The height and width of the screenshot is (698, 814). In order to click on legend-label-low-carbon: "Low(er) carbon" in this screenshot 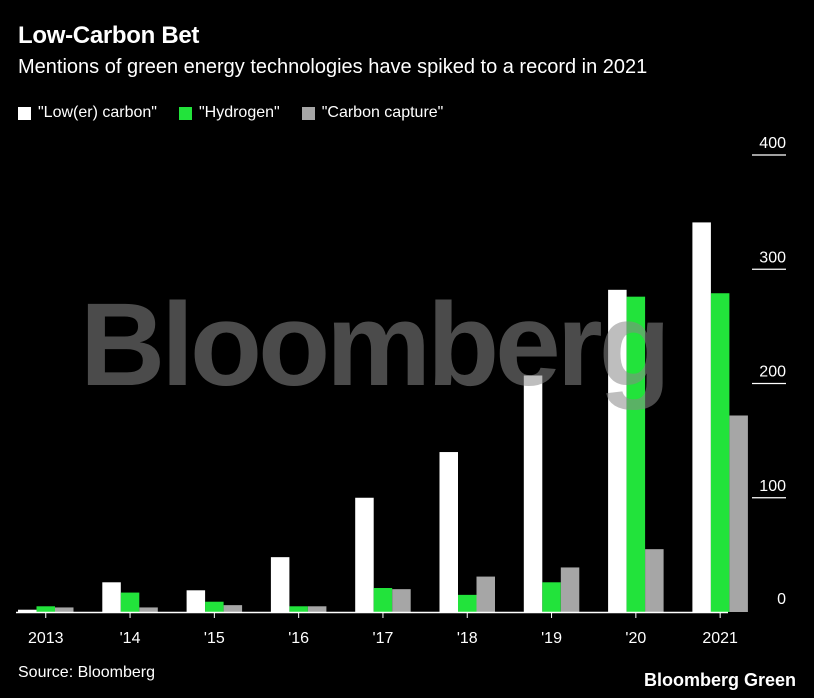, I will do `click(97, 112)`.